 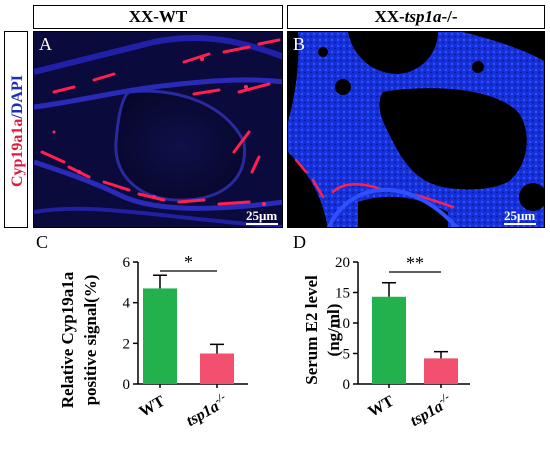 What do you see at coordinates (127, 263) in the screenshot?
I see `chart-c-ytick-label: 6` at bounding box center [127, 263].